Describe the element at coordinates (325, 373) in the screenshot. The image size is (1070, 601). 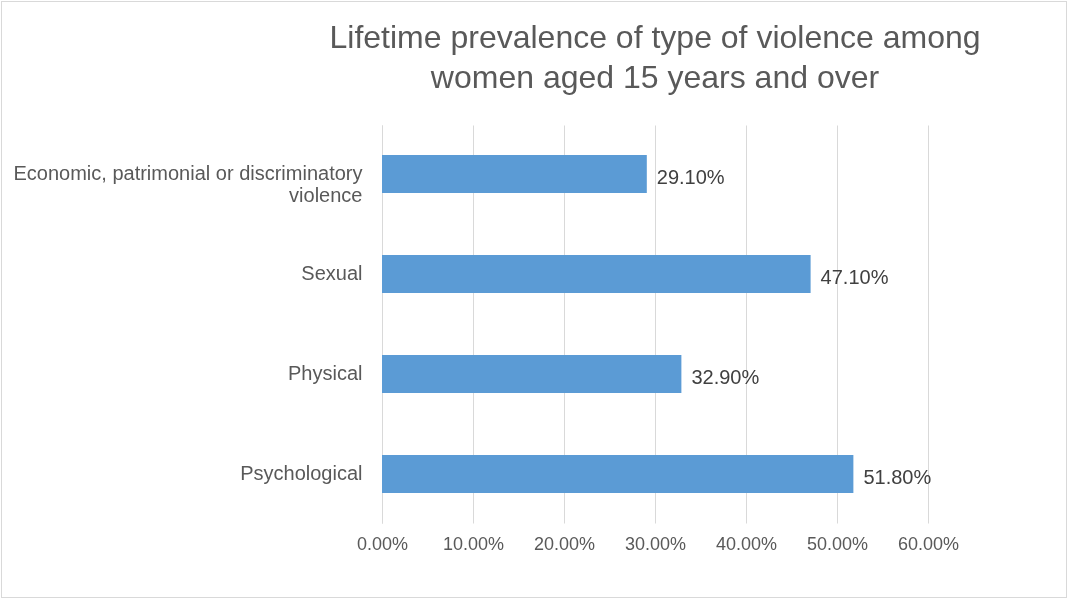
I see `y-tick-label: Physical` at that location.